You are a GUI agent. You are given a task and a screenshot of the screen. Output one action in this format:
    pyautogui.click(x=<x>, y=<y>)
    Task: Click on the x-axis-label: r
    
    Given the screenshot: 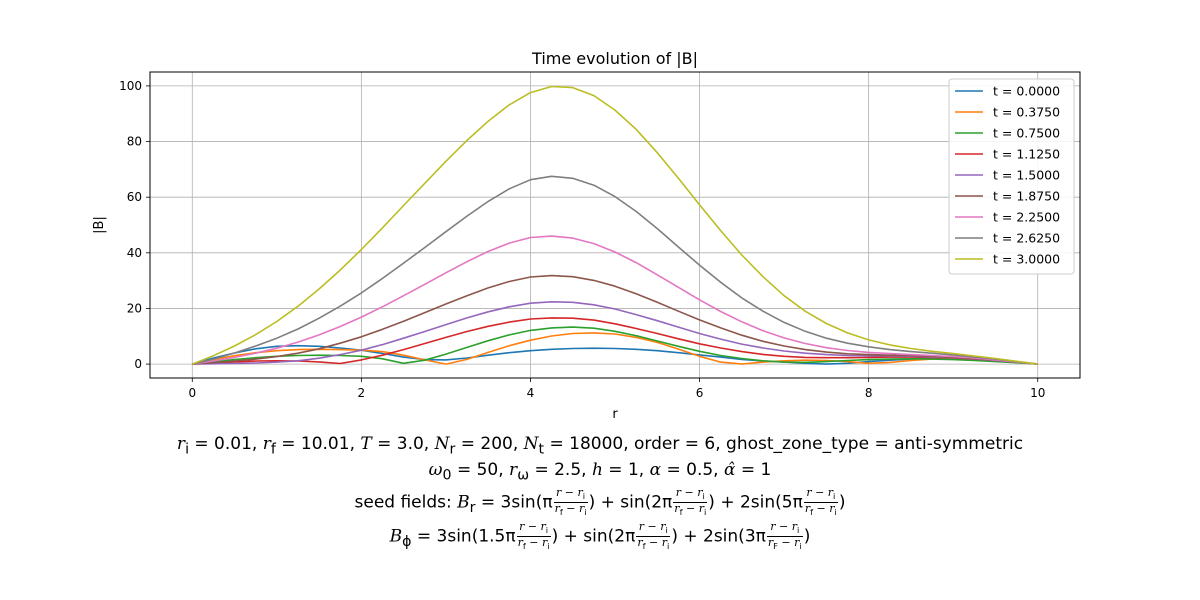 What is the action you would take?
    pyautogui.click(x=615, y=414)
    